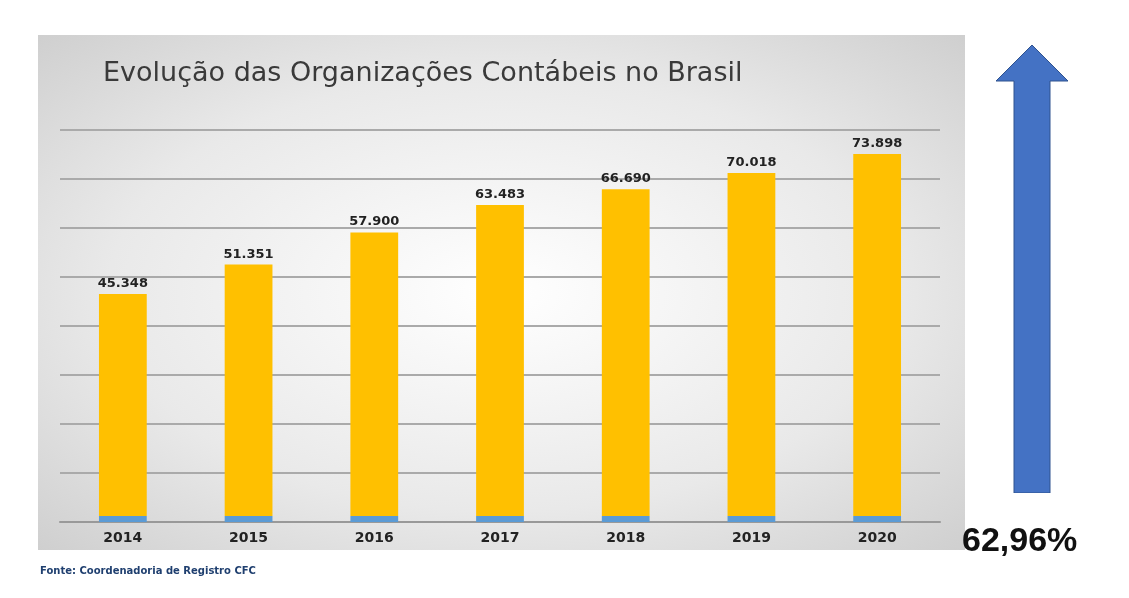  Describe the element at coordinates (500, 537) in the screenshot. I see `x-tick-label: 2017` at that location.